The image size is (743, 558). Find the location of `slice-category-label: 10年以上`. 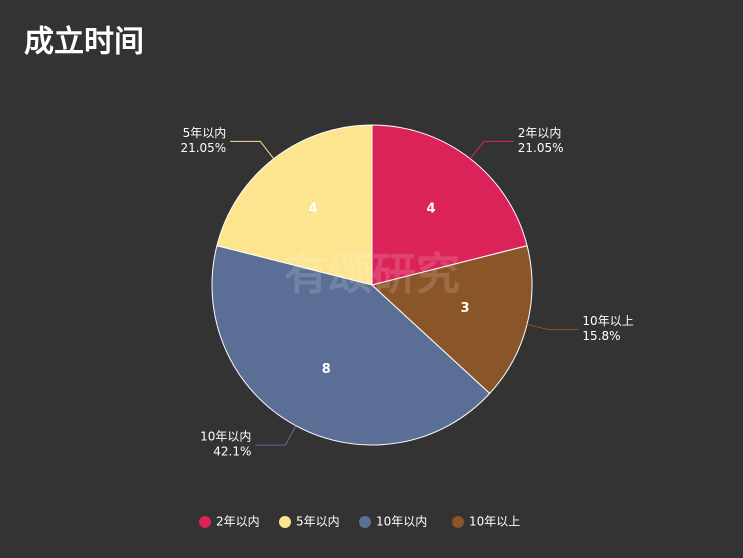

slice-category-label: 10年以上 is located at coordinates (607, 321).